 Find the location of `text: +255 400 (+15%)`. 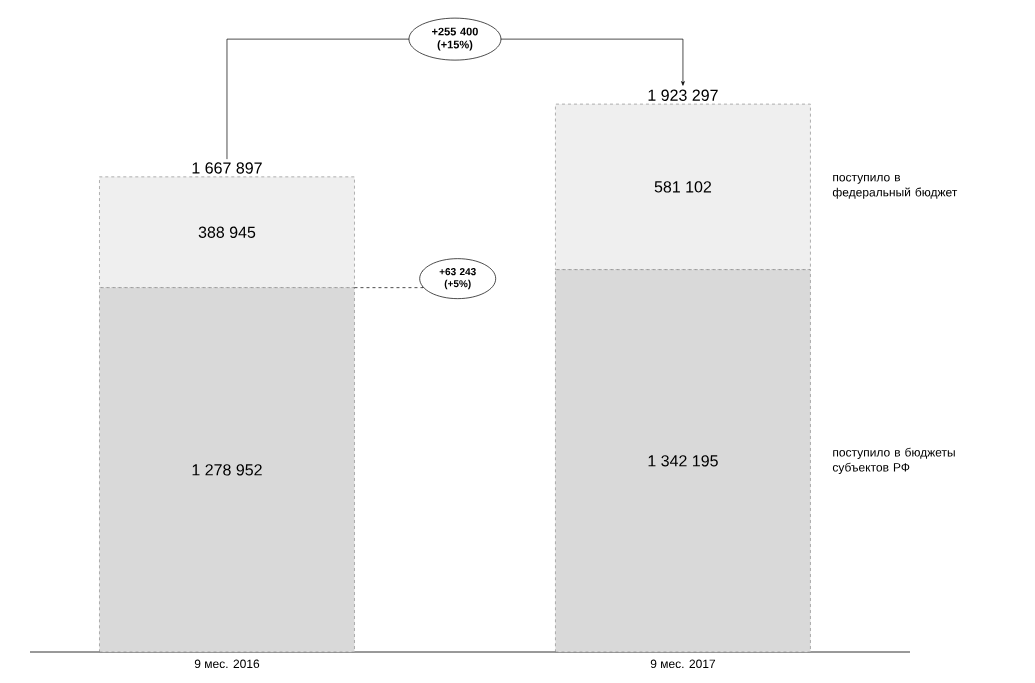

text: +255 400 (+15%) is located at coordinates (455, 39).